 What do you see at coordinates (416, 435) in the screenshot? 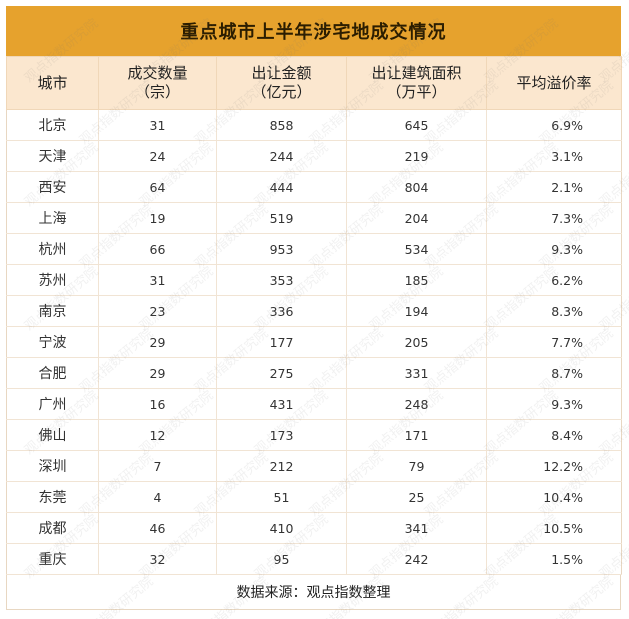
I see `area-cell: 171` at bounding box center [416, 435].